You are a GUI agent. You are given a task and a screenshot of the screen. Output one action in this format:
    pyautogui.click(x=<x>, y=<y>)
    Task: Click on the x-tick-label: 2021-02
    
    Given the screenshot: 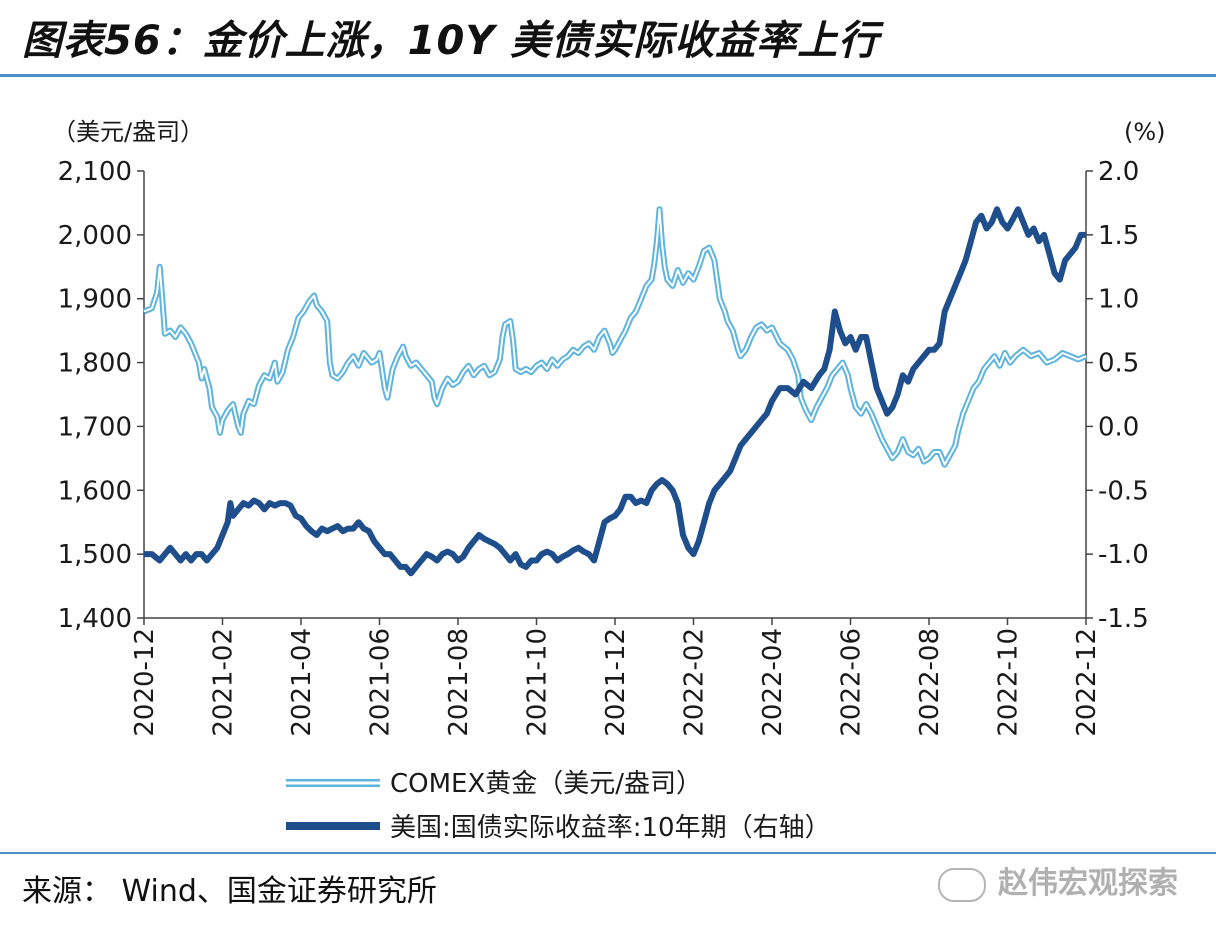 What is the action you would take?
    pyautogui.click(x=224, y=682)
    